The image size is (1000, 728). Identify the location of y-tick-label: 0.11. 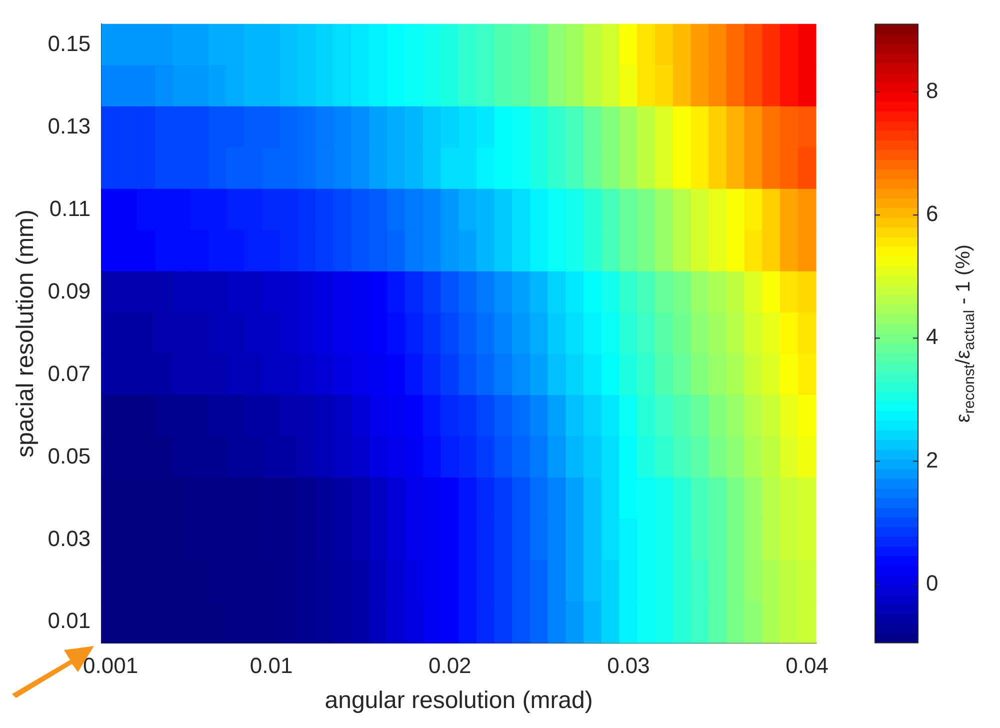
(70, 208).